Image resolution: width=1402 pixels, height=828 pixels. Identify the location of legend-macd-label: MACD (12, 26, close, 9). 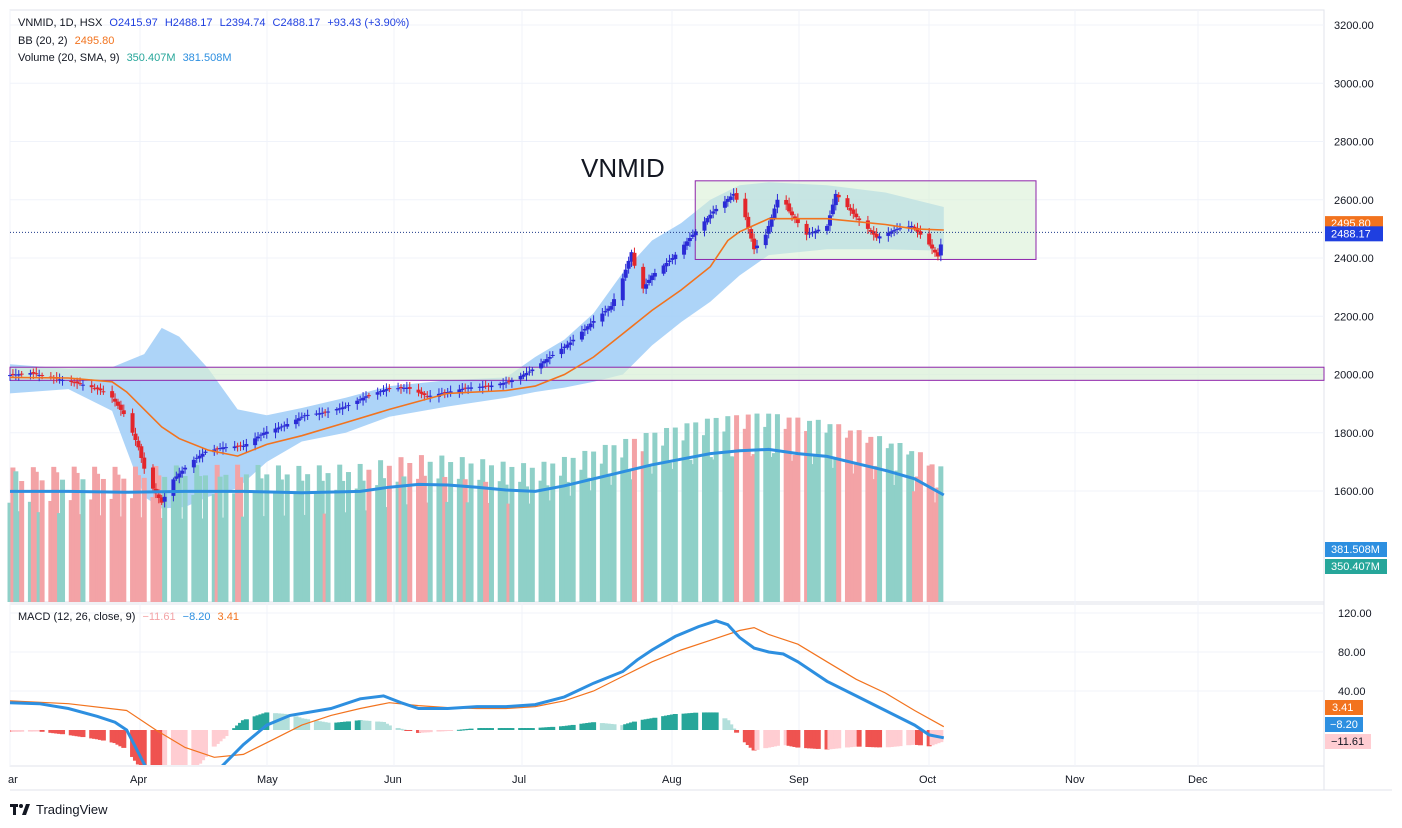
(77, 617).